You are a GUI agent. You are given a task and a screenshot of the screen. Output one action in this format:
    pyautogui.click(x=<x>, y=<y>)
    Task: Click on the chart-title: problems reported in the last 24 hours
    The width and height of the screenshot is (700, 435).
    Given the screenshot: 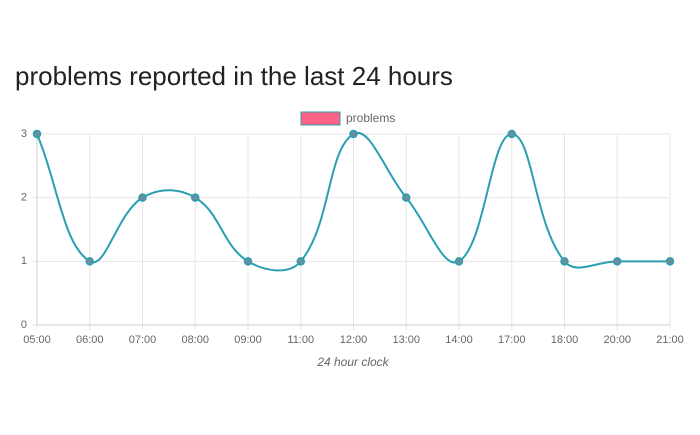 What is the action you would take?
    pyautogui.click(x=234, y=76)
    